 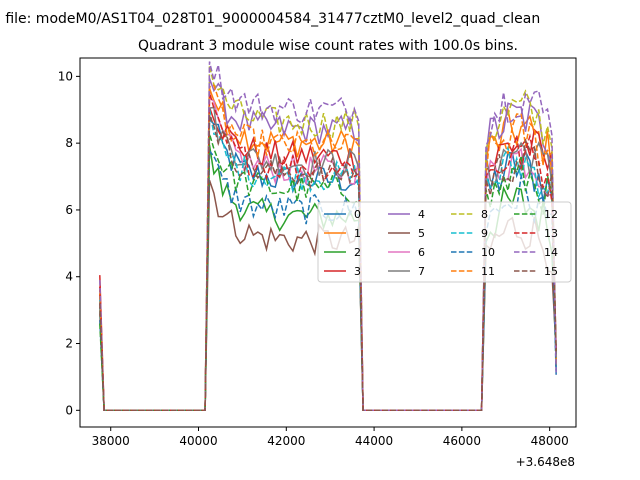 I want to click on y-tick-label: 6, so click(x=69, y=210).